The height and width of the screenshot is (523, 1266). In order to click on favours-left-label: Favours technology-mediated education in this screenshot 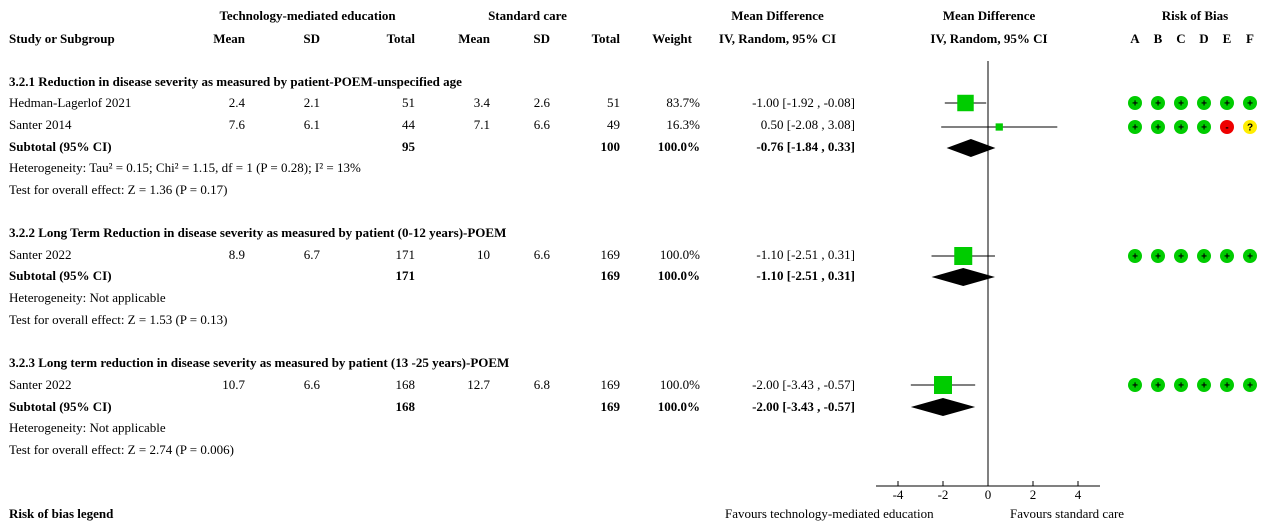, I will do `click(829, 513)`.